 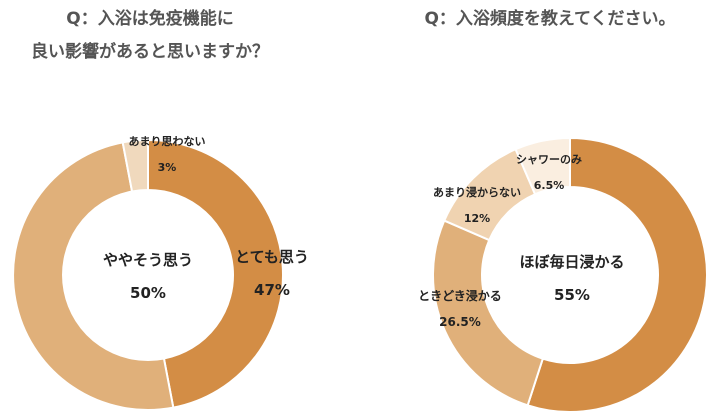 What do you see at coordinates (572, 295) in the screenshot?
I see `donut-1-slice-0-value: 55%` at bounding box center [572, 295].